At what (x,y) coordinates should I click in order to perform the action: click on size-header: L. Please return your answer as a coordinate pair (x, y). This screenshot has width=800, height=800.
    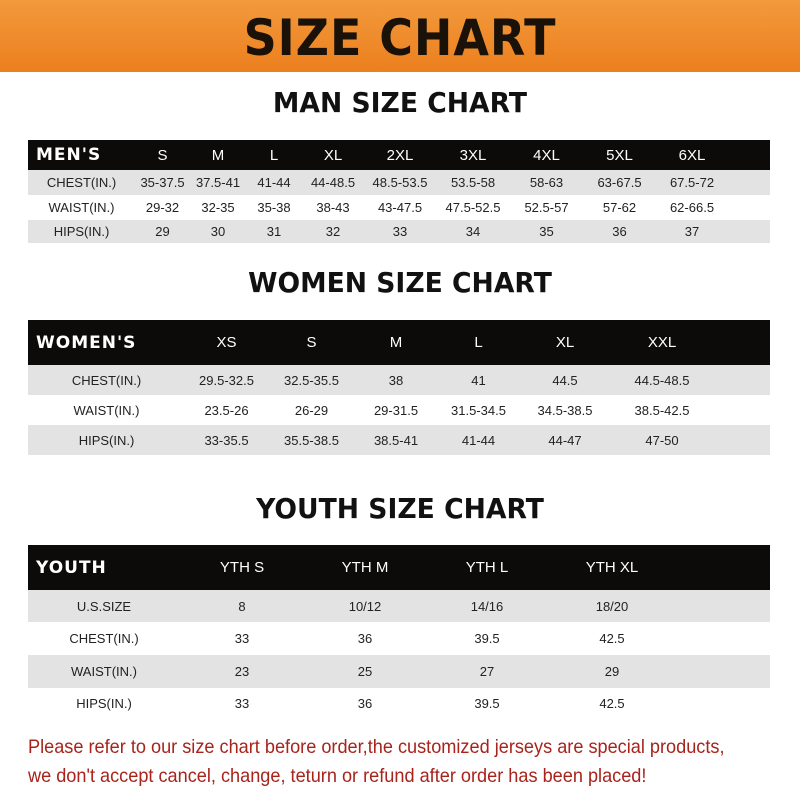
    Looking at the image, I should click on (478, 342).